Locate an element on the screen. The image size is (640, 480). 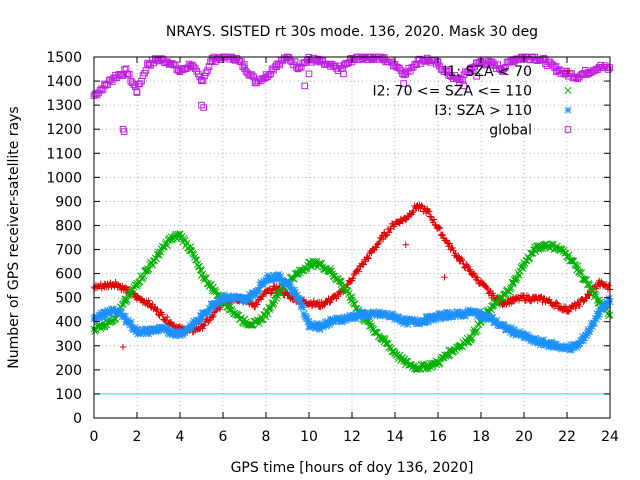
x-tick-label: 2 is located at coordinates (137, 437).